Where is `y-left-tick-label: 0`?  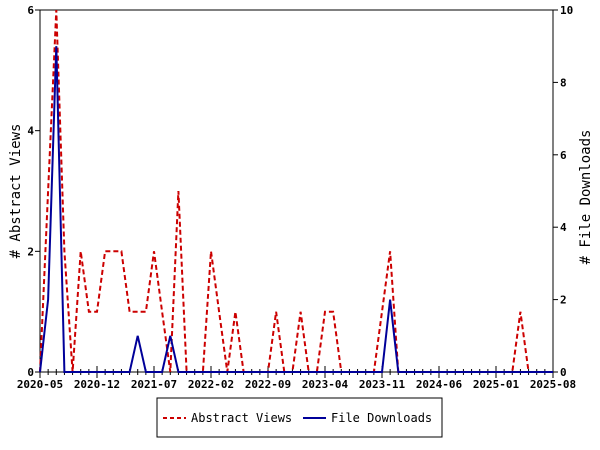 y-left-tick-label: 0 is located at coordinates (30, 372).